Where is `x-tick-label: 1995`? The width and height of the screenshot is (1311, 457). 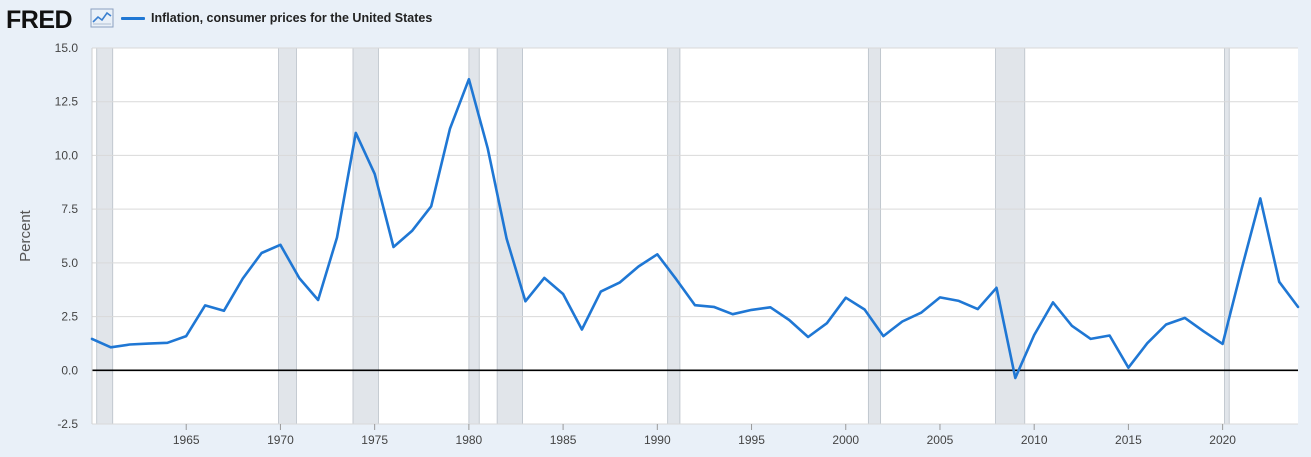 x-tick-label: 1995 is located at coordinates (751, 440).